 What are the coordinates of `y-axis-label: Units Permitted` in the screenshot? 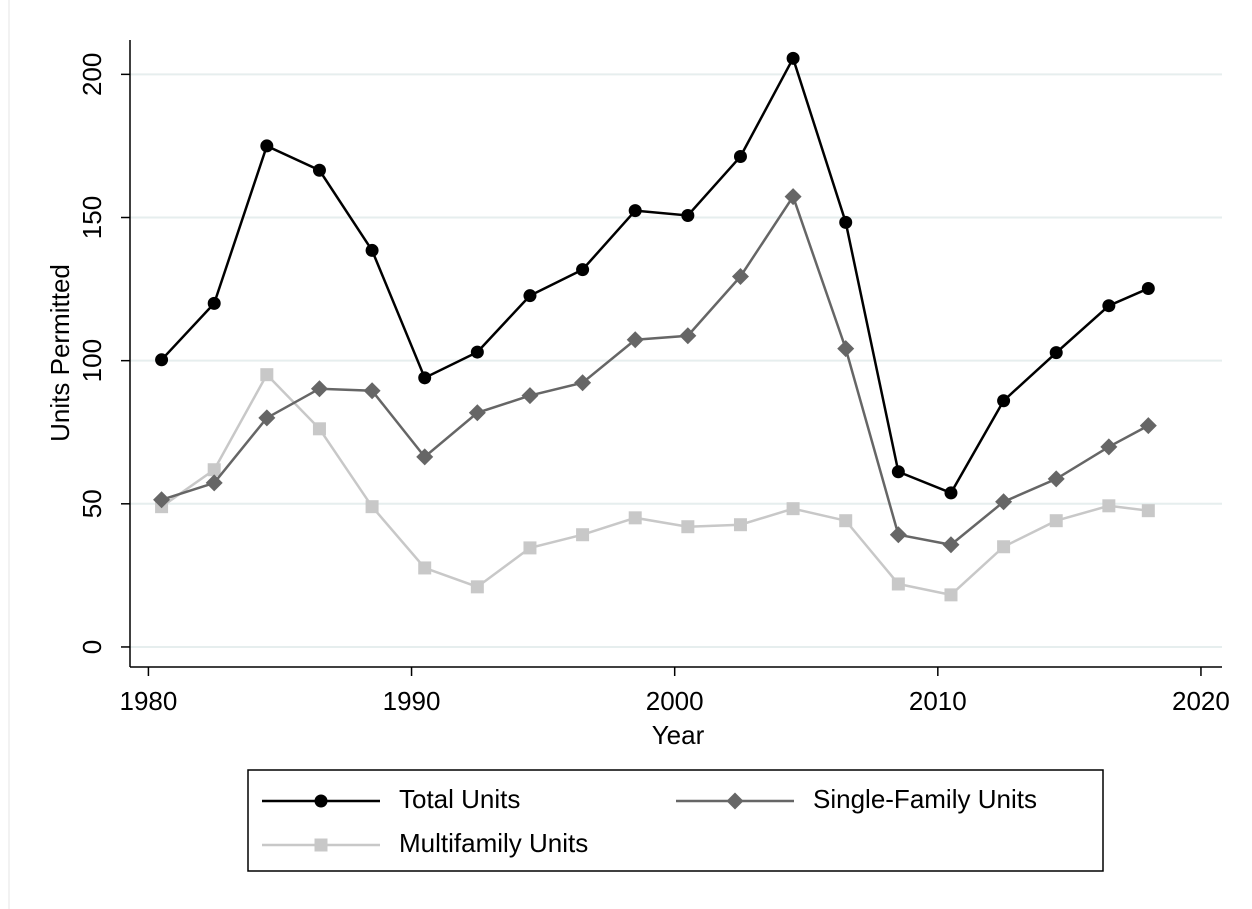 It's located at (60, 353).